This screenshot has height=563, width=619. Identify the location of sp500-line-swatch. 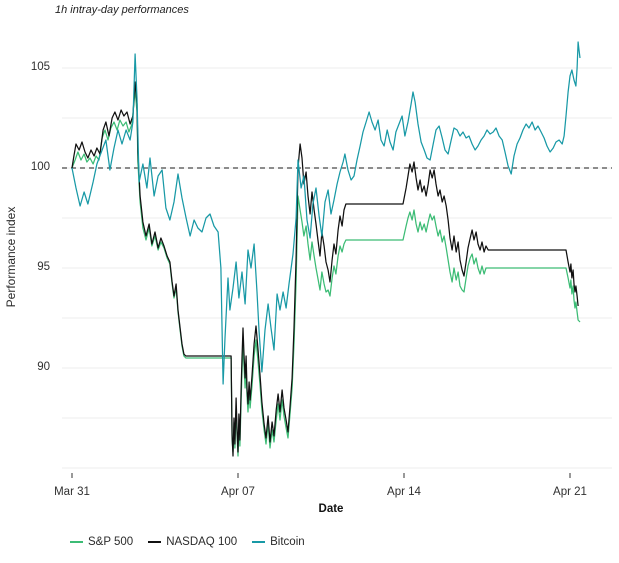
(76, 542).